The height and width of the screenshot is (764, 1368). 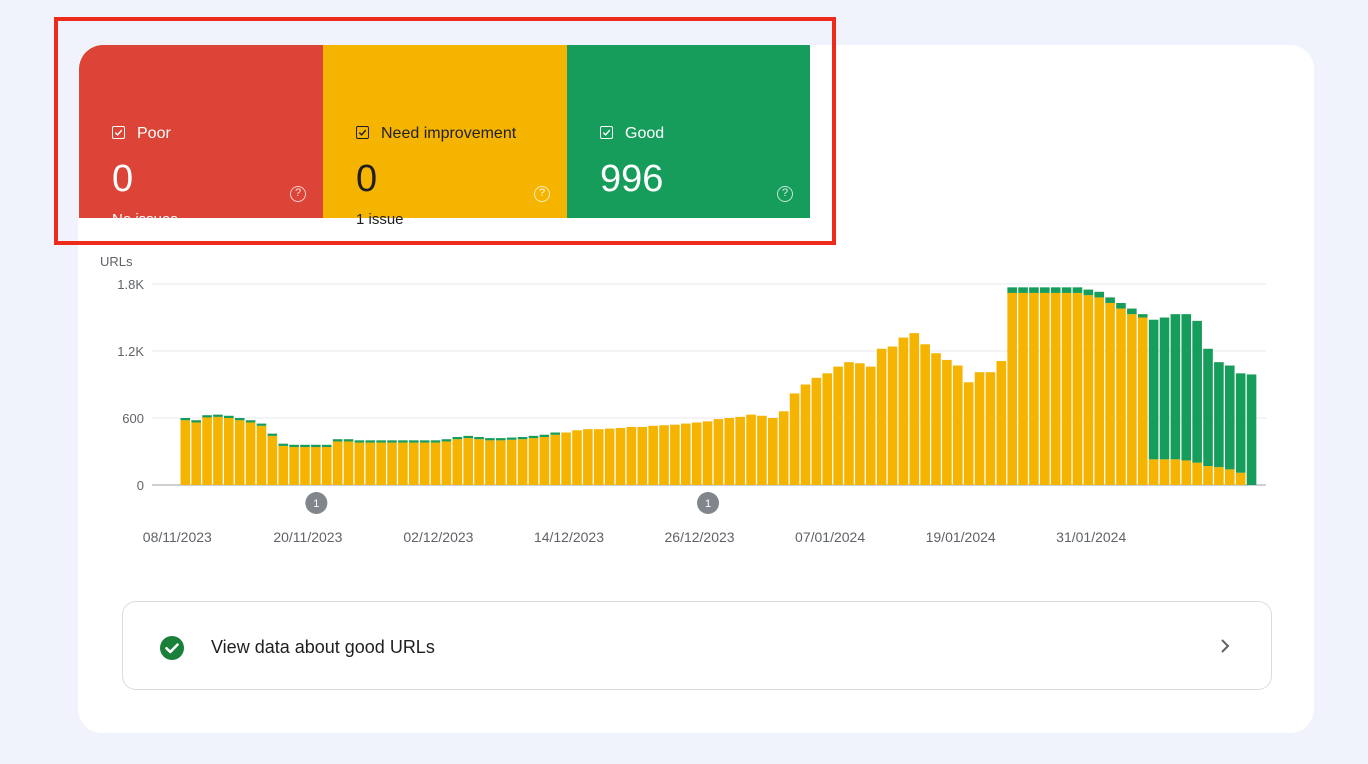 What do you see at coordinates (449, 133) in the screenshot?
I see `need-improvement-label: Need improvement` at bounding box center [449, 133].